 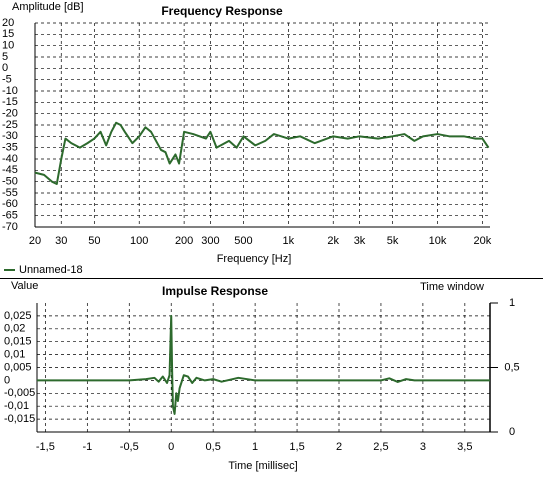 I want to click on x-tick-label: 0,5, so click(x=213, y=447).